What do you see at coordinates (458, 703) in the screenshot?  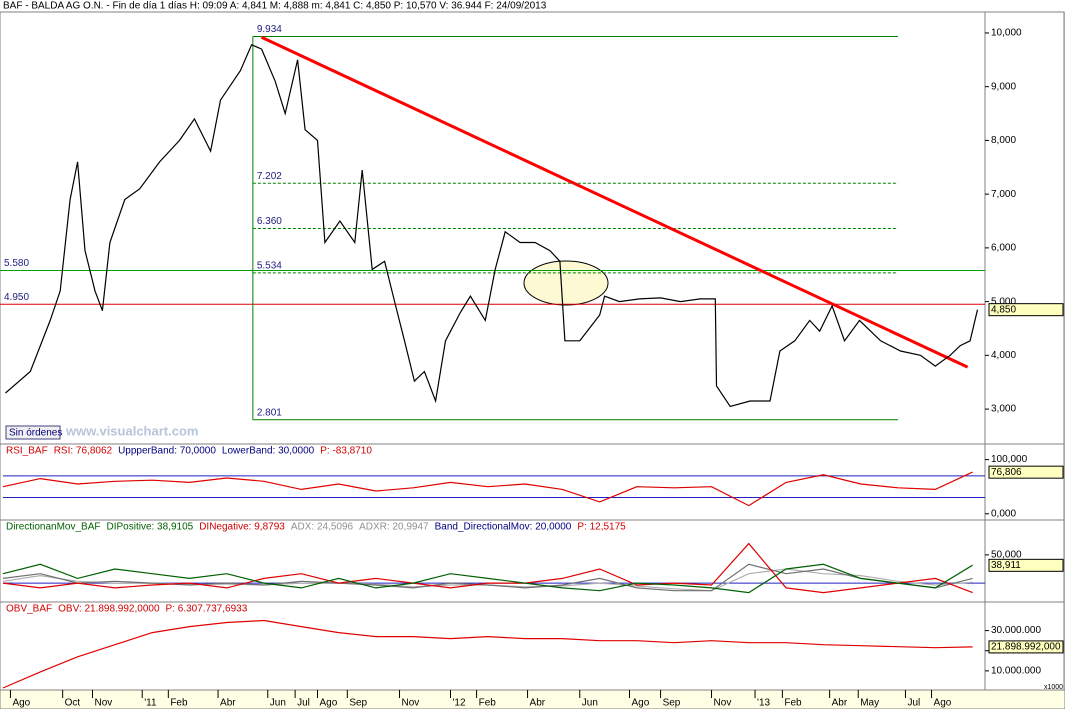 I see `x-tick-label: '12` at bounding box center [458, 703].